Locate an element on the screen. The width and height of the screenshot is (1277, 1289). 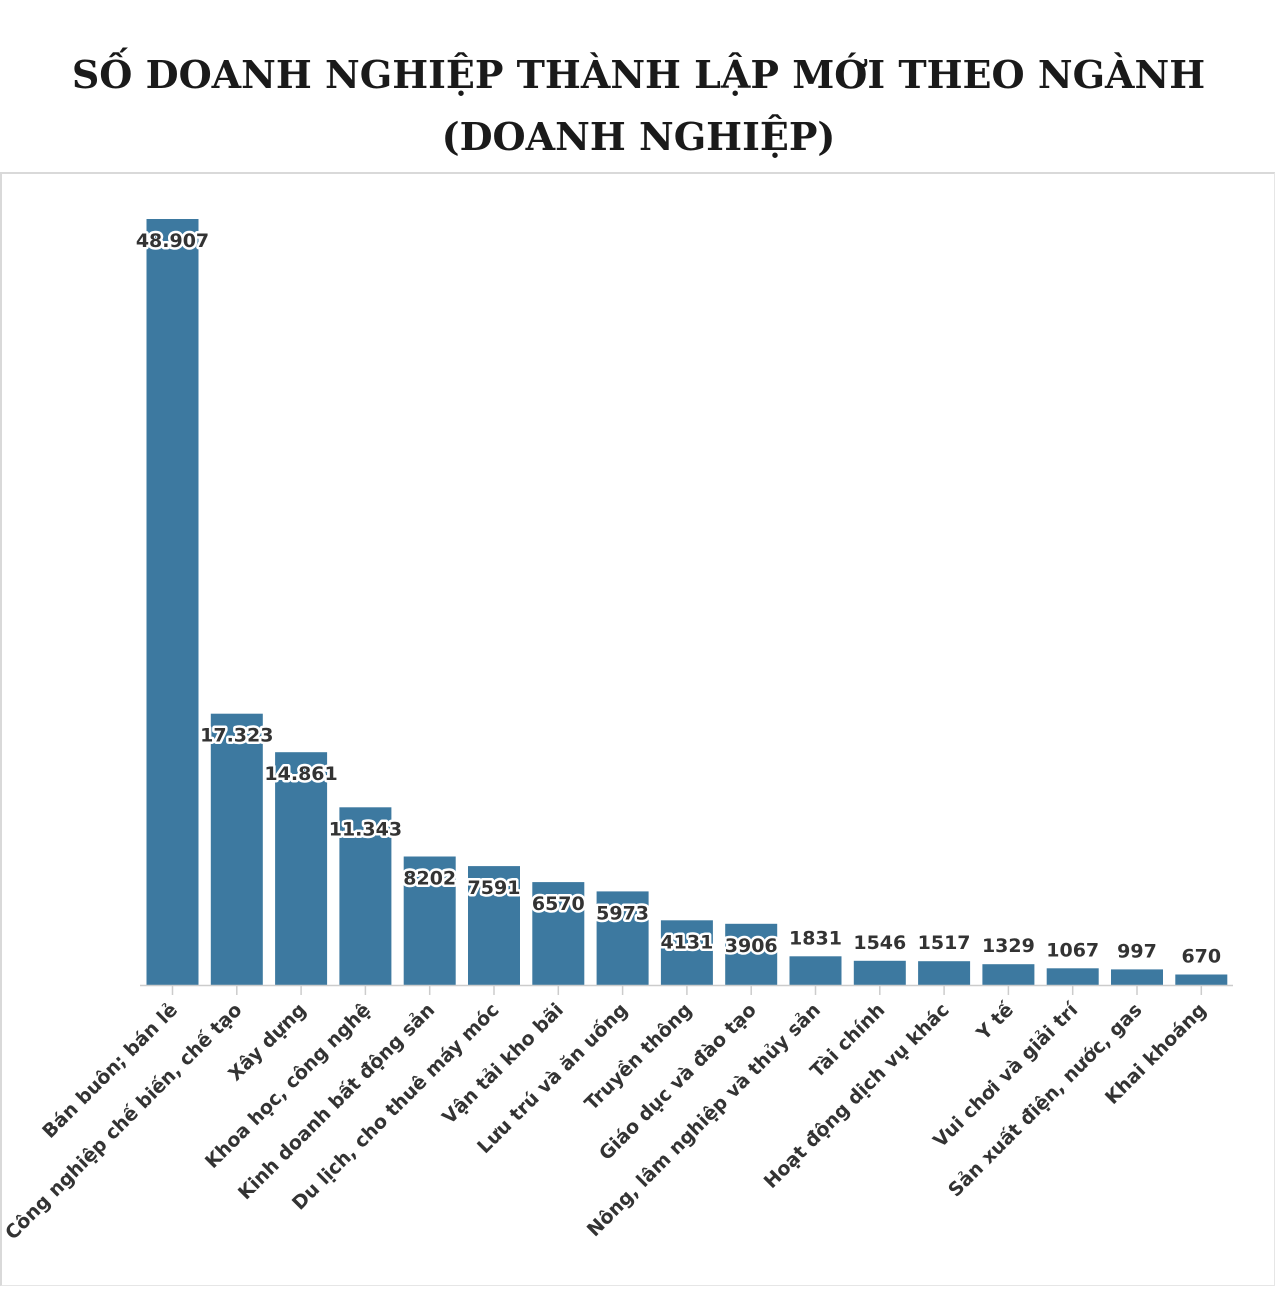
bar-value-label: 1329 is located at coordinates (1008, 946).